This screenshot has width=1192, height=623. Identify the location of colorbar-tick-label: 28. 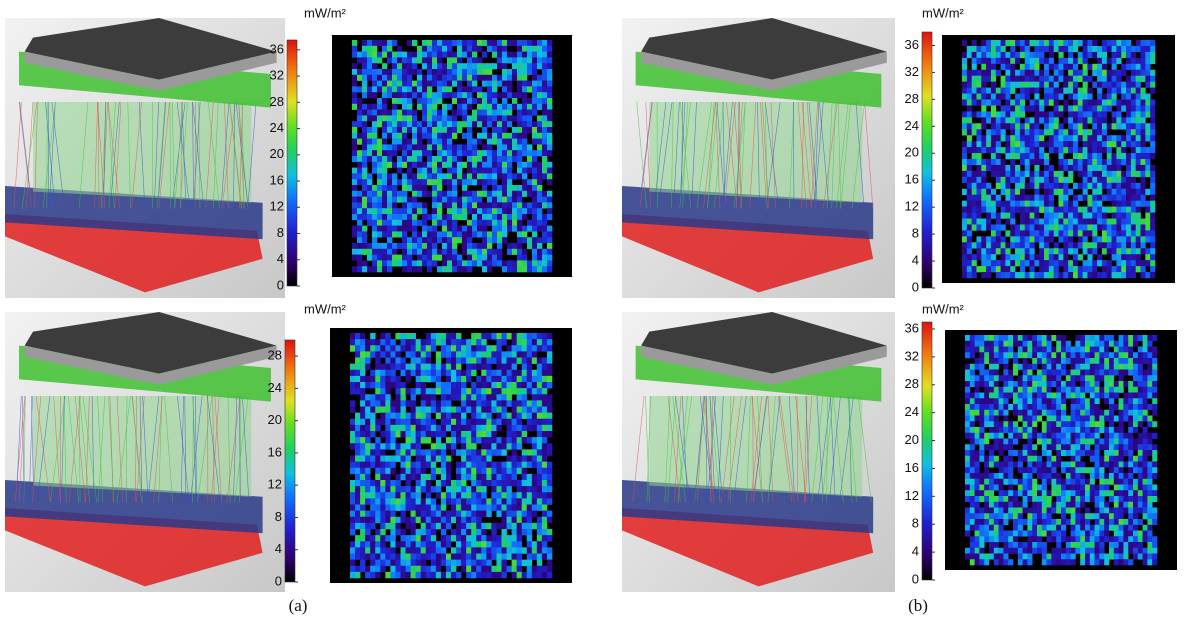
(275, 355).